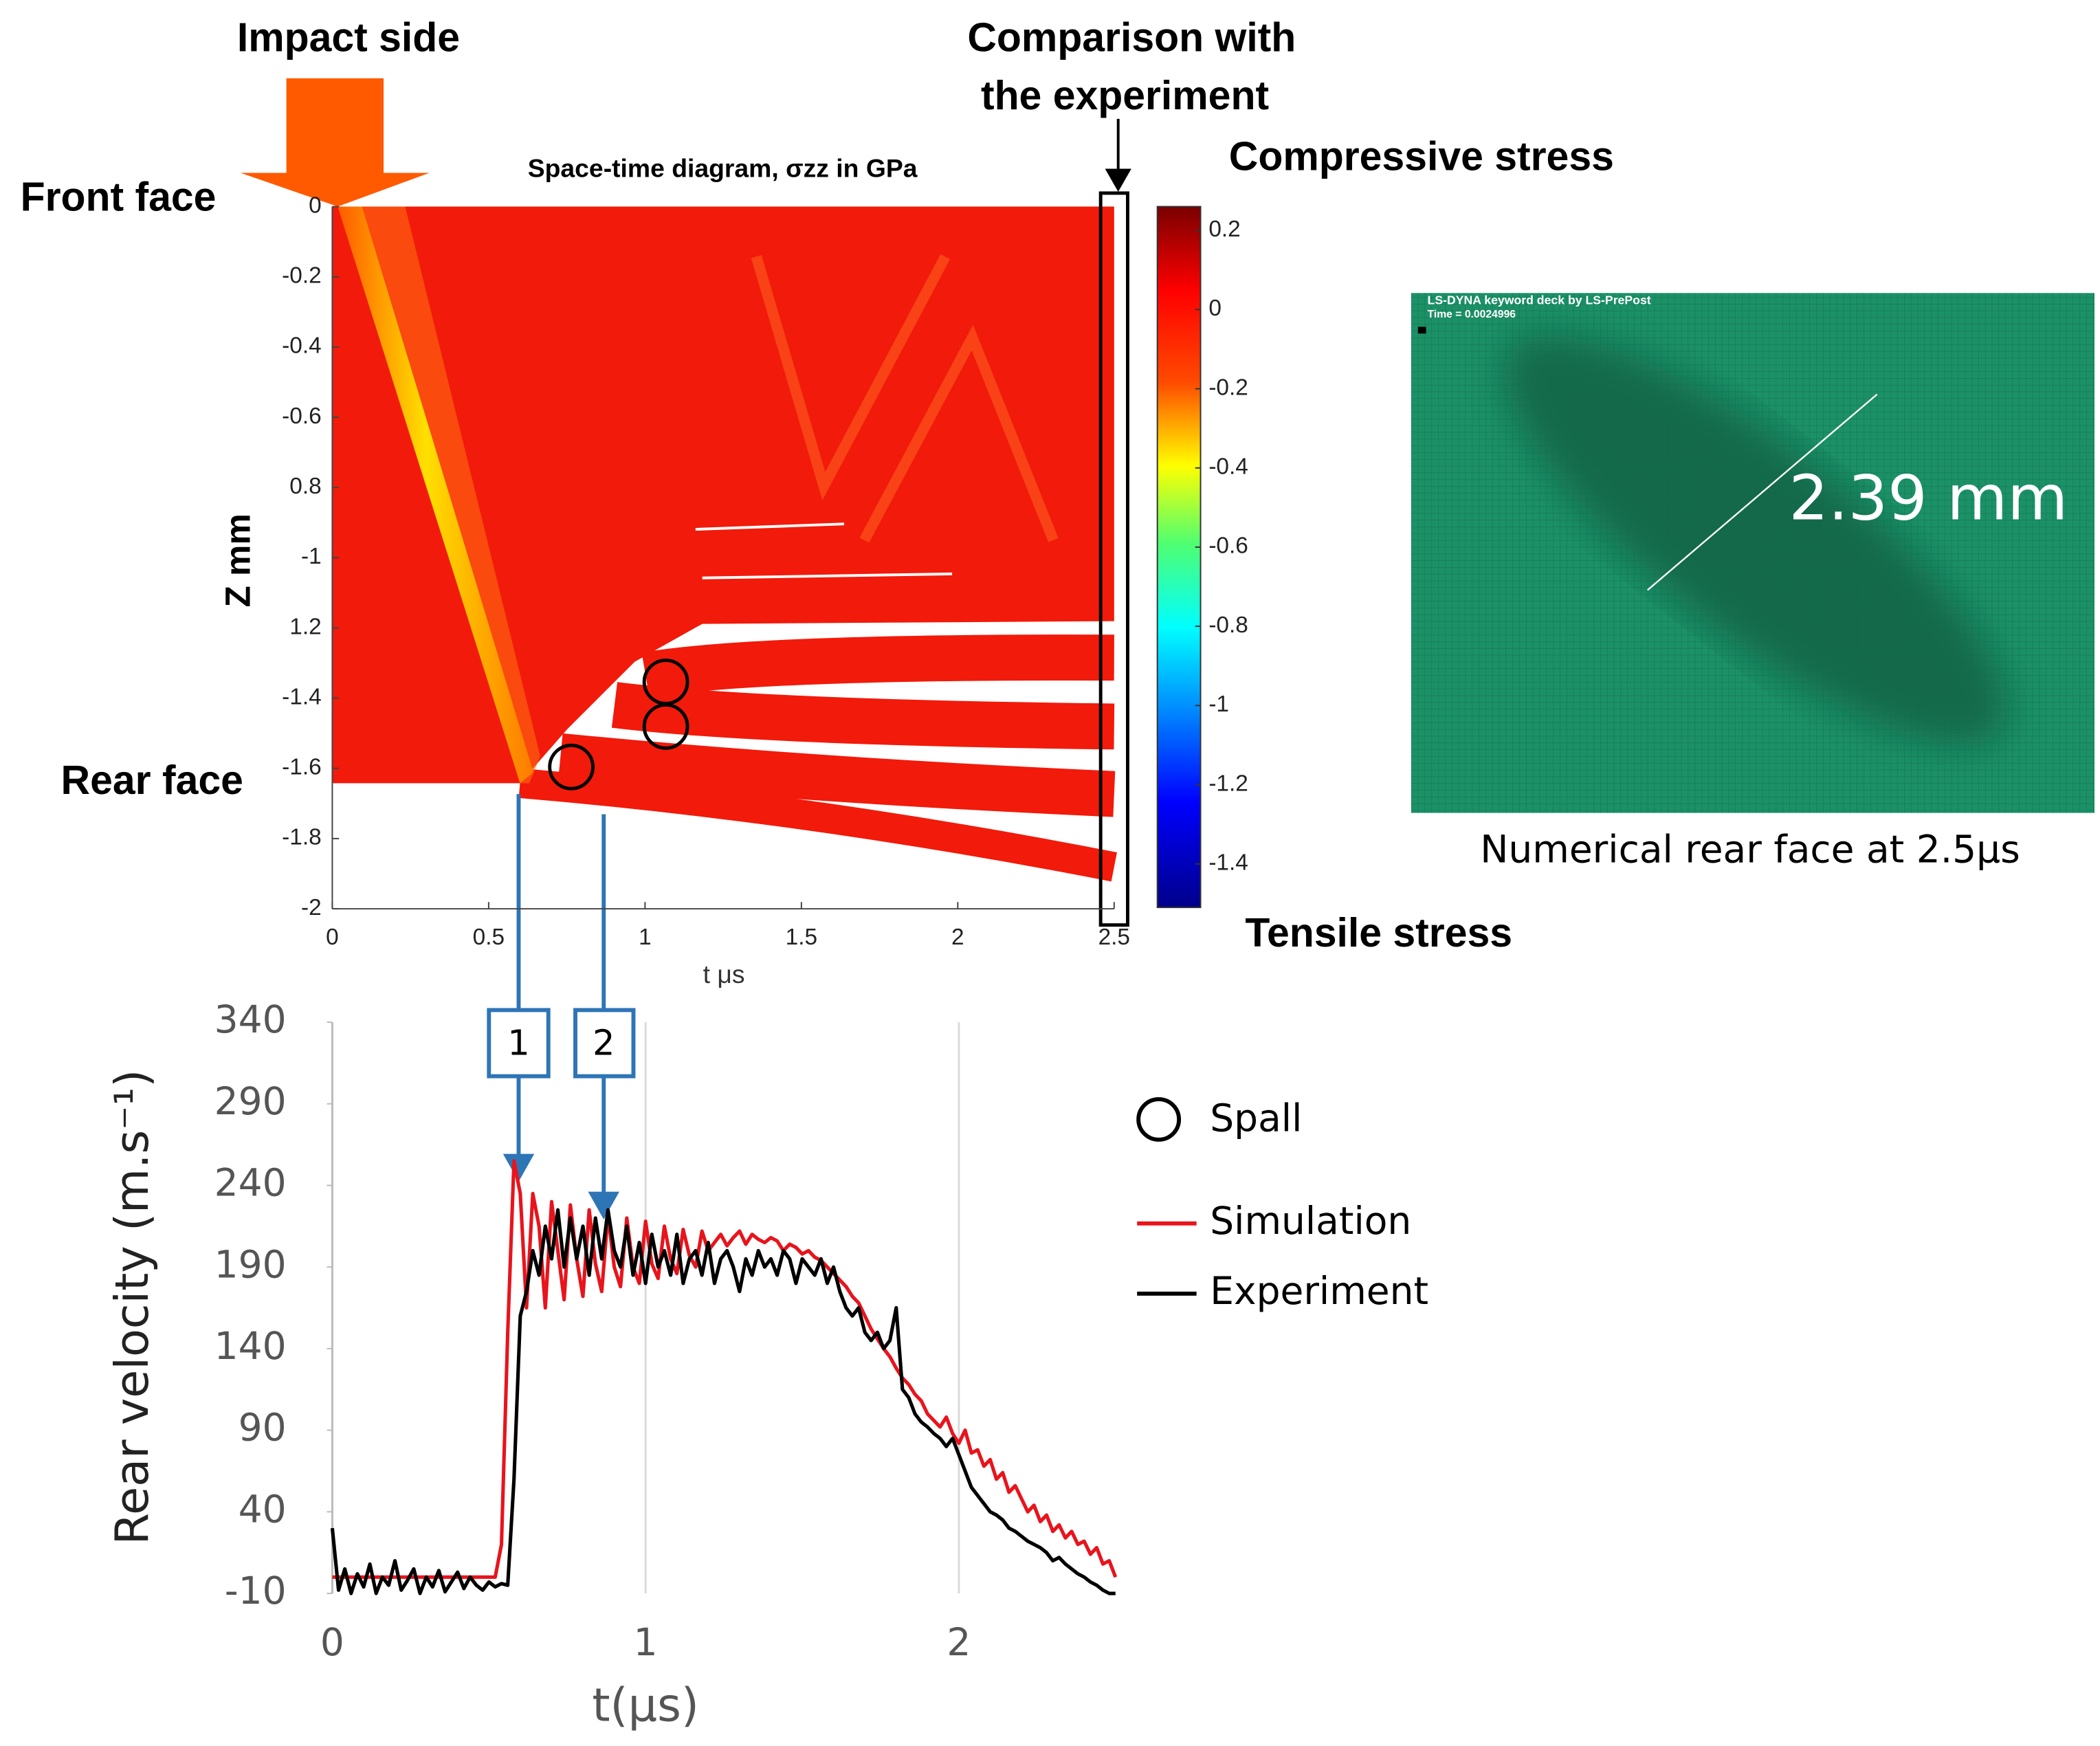  What do you see at coordinates (1131, 37) in the screenshot?
I see `comparison-label: Comparison with` at bounding box center [1131, 37].